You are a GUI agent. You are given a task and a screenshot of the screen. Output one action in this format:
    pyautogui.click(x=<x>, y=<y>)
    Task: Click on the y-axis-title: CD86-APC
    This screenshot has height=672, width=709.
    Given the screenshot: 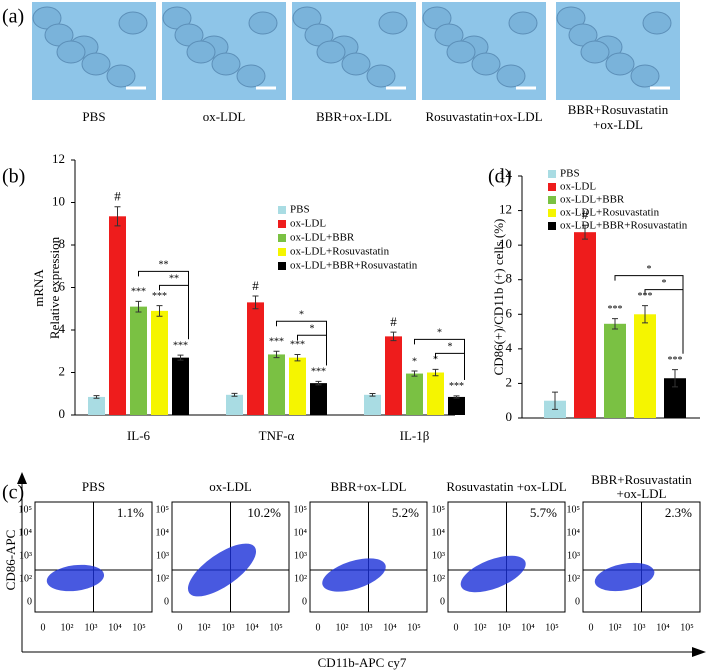 What is the action you would take?
    pyautogui.click(x=10, y=560)
    